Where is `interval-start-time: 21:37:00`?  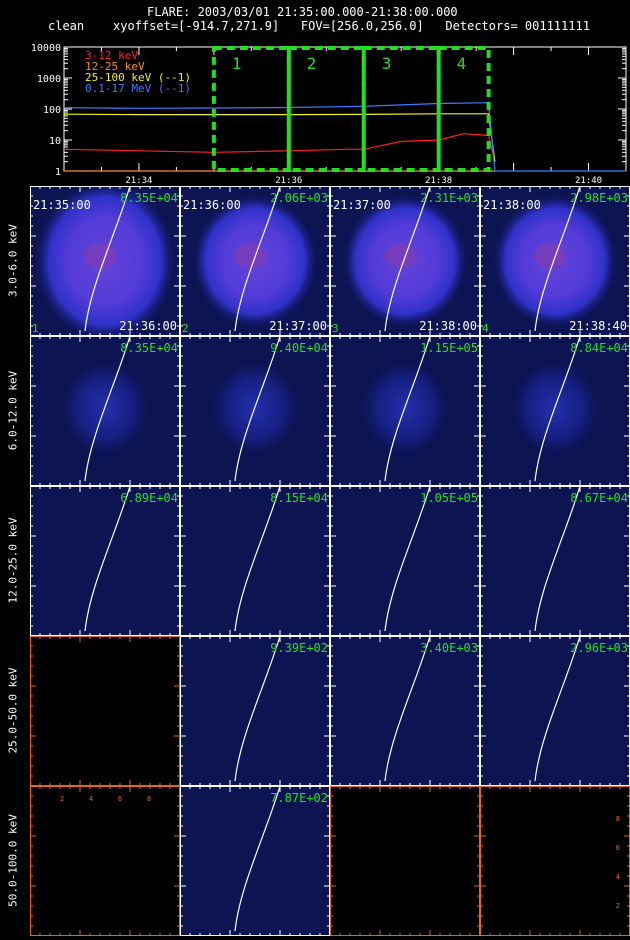 interval-start-time: 21:37:00 is located at coordinates (362, 205).